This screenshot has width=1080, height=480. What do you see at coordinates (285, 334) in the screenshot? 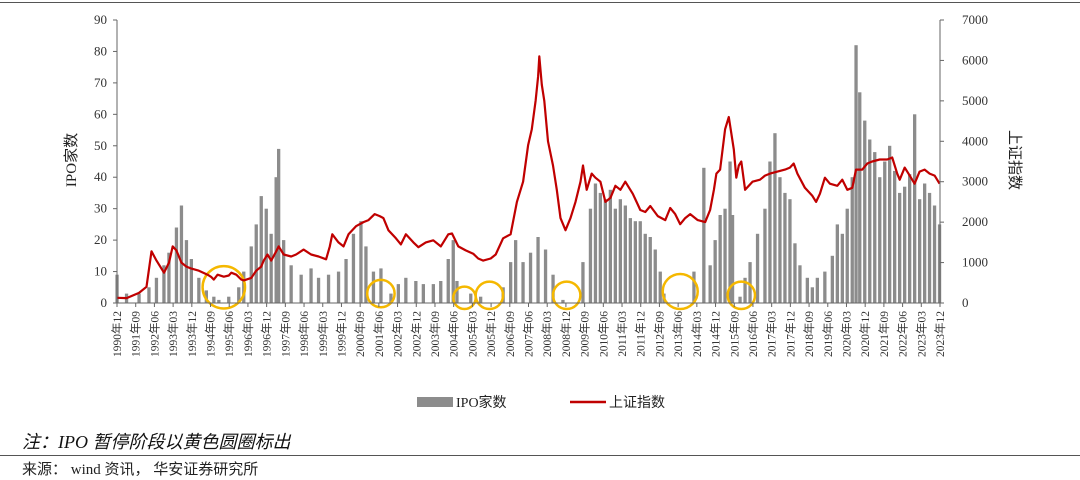
I see `x-tick-label: 1997年09` at bounding box center [285, 334].